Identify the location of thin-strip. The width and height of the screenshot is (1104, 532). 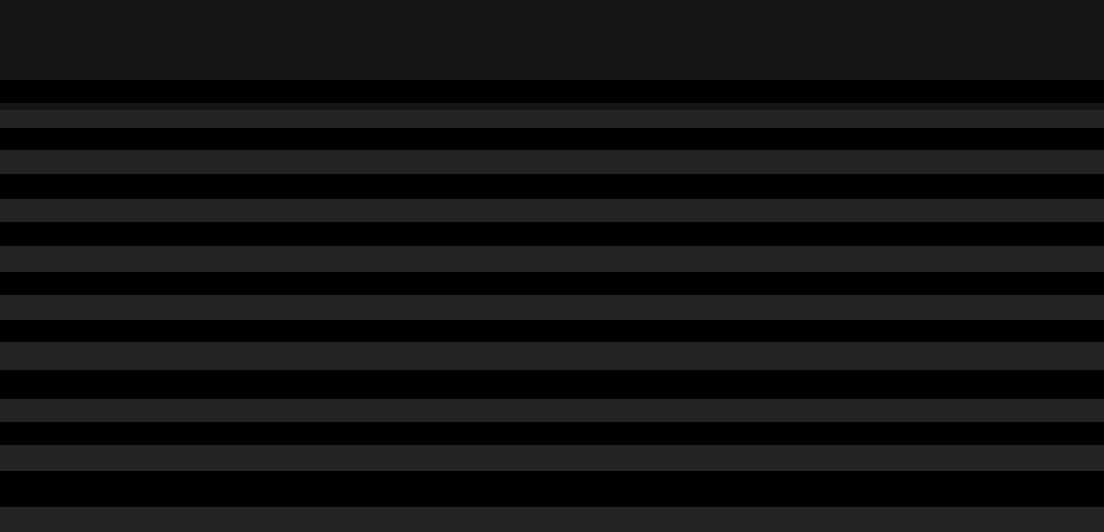
(552, 106).